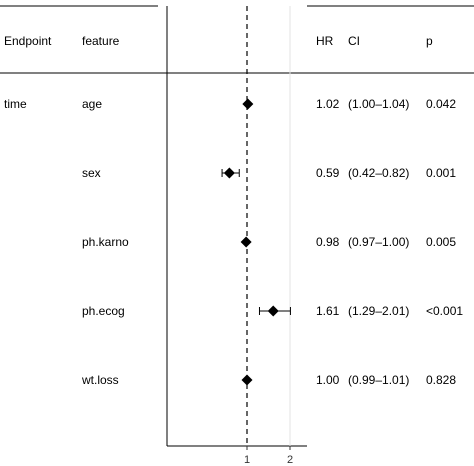 This screenshot has height=466, width=474. I want to click on header-endpoint: Endpoint, so click(28, 41).